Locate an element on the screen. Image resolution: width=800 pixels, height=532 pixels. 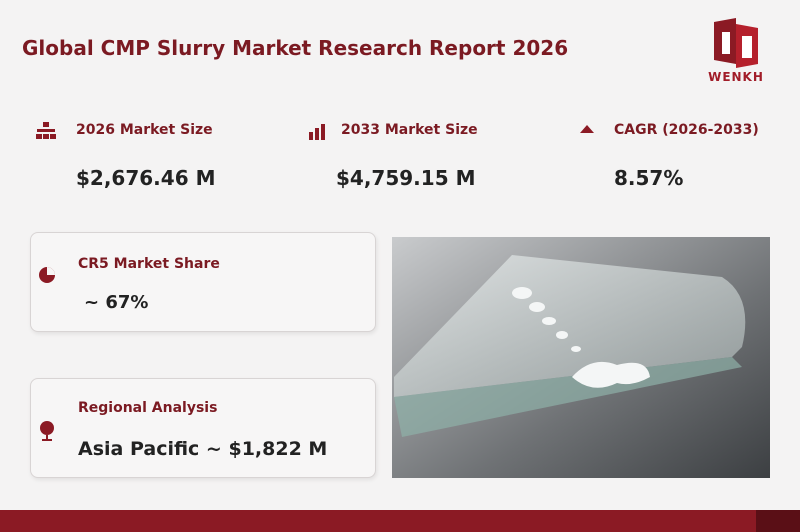
card-value: Asia Pacific ~ $1,822 M is located at coordinates (203, 449).